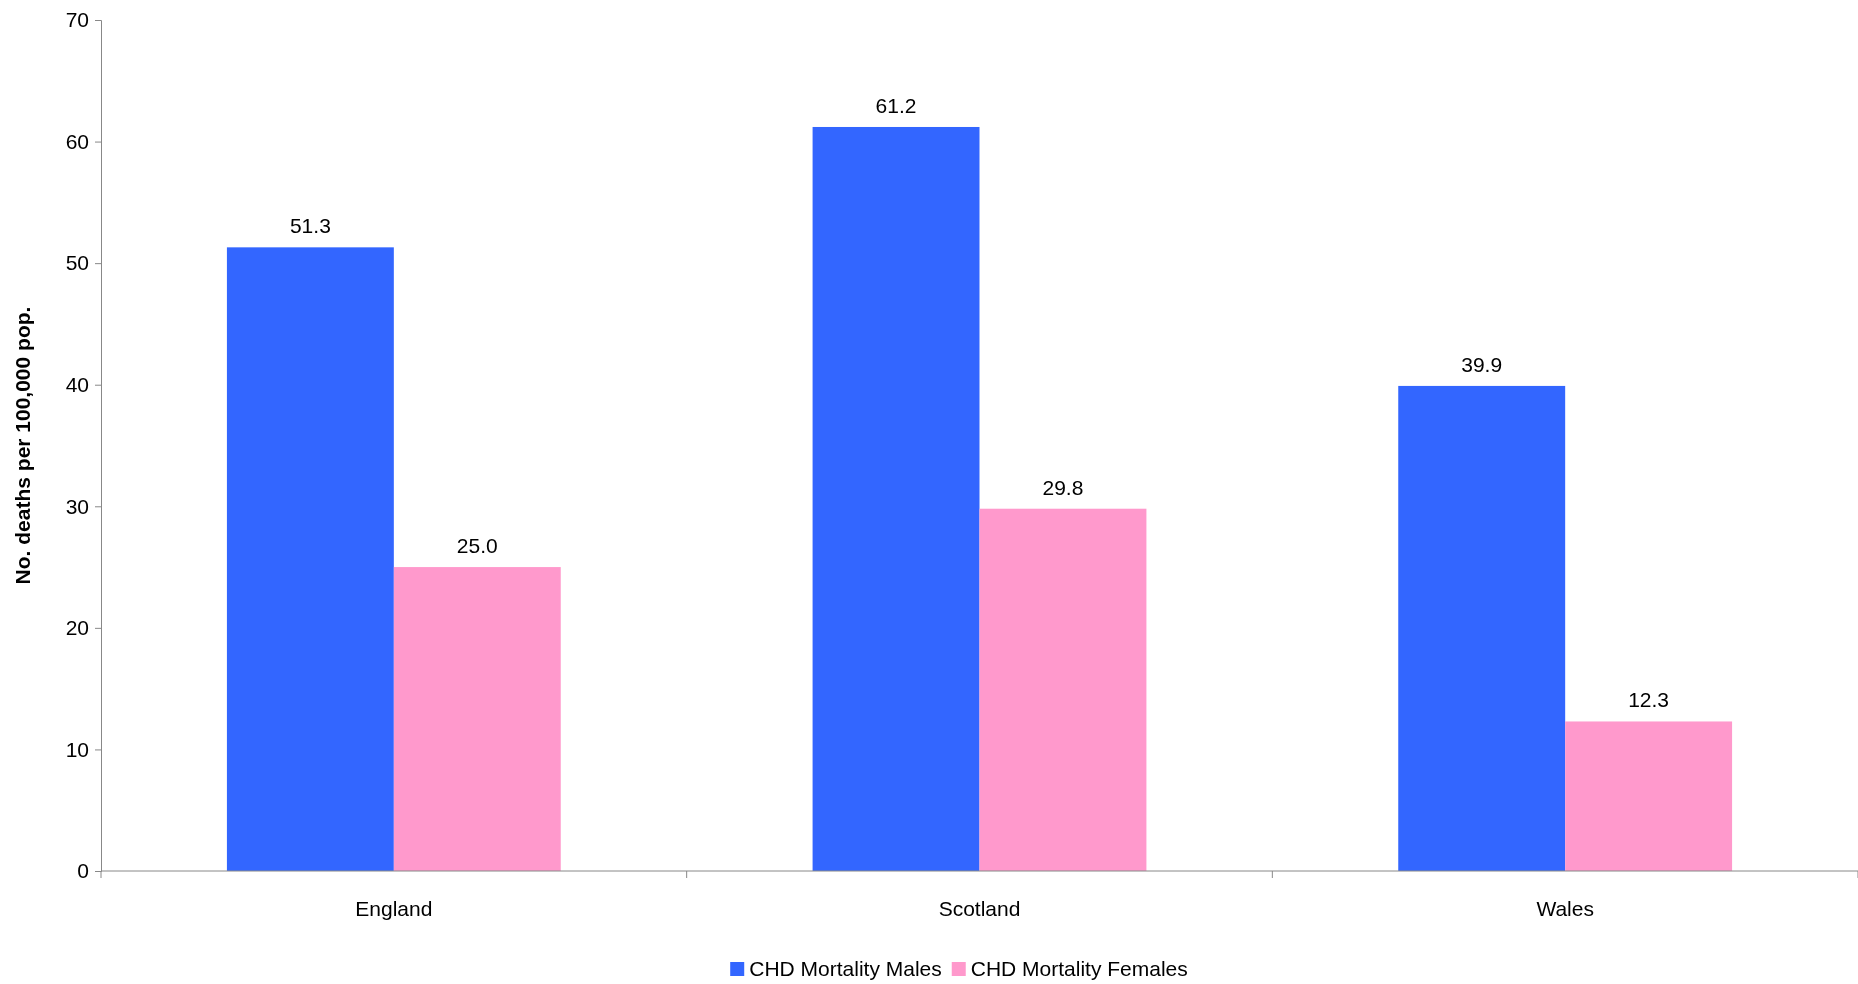 The image size is (1858, 984). Describe the element at coordinates (1565, 908) in the screenshot. I see `x-tick-label: Wales` at that location.